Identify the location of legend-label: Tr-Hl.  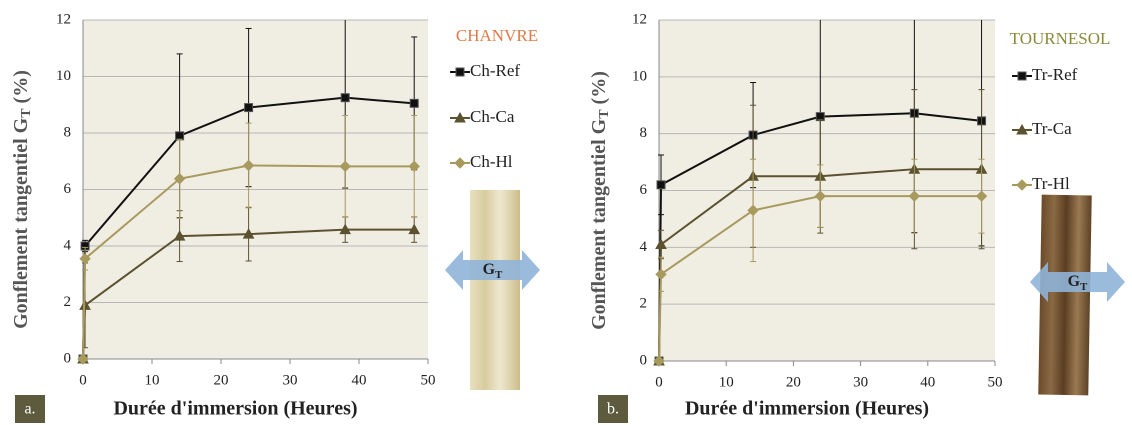
(1051, 183).